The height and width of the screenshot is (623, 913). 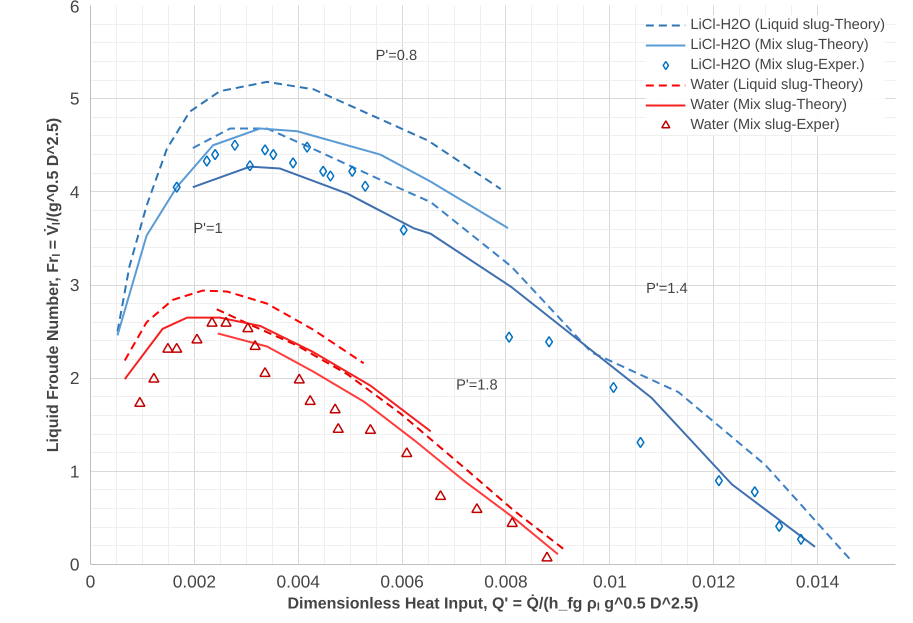 I want to click on legend-label: LiCl-H2O (Mix slug-Theory), so click(x=779, y=45).